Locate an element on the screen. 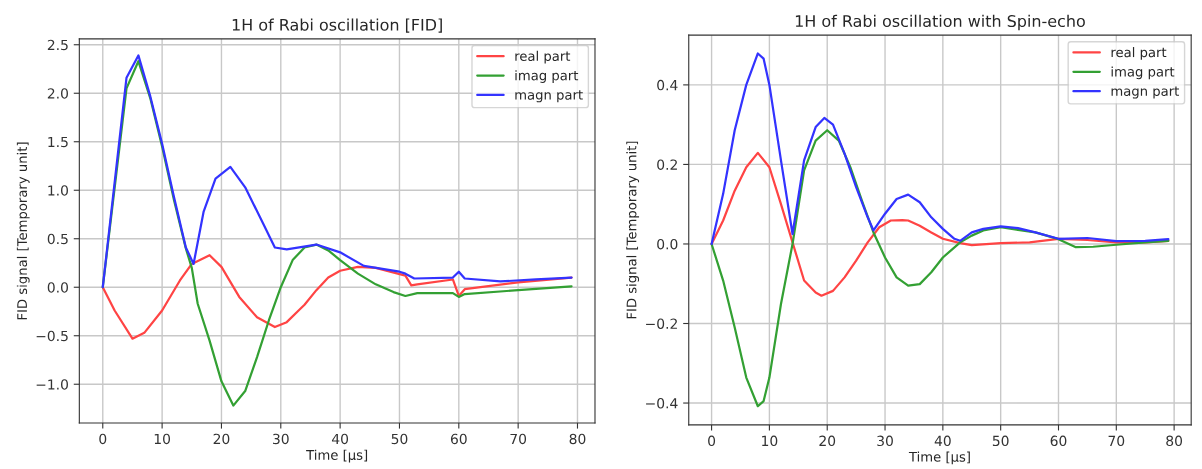 The height and width of the screenshot is (469, 1202). y-tick-label: −0.4 is located at coordinates (662, 403).